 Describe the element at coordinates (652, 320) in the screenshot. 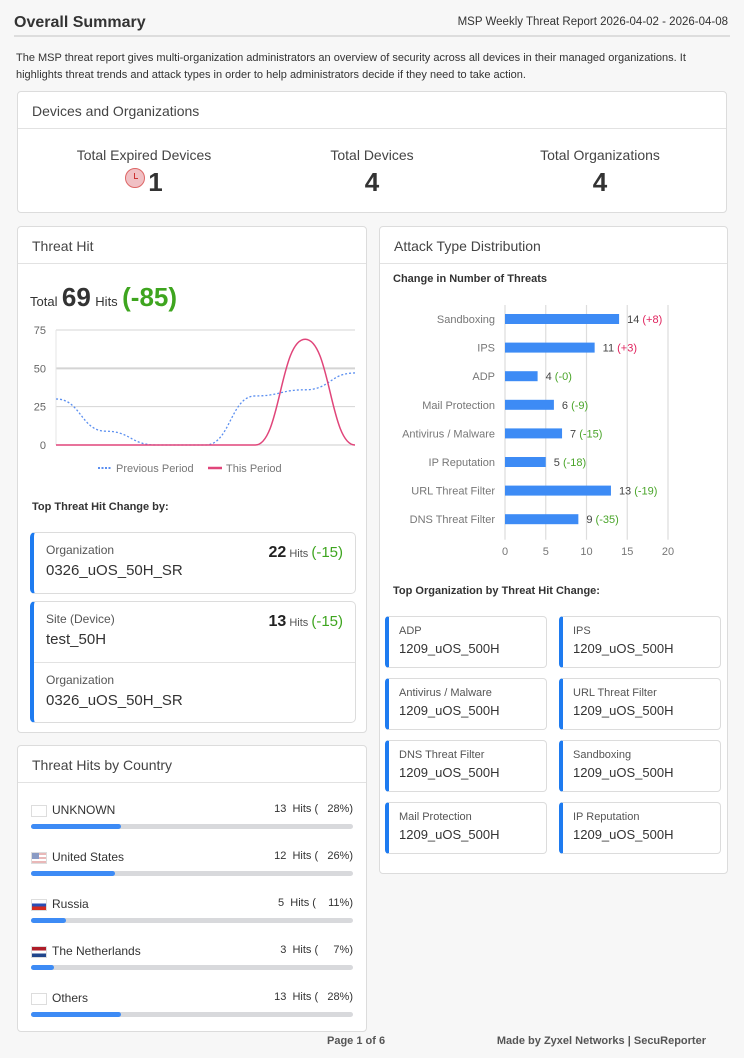

I see `change: (+8)` at that location.